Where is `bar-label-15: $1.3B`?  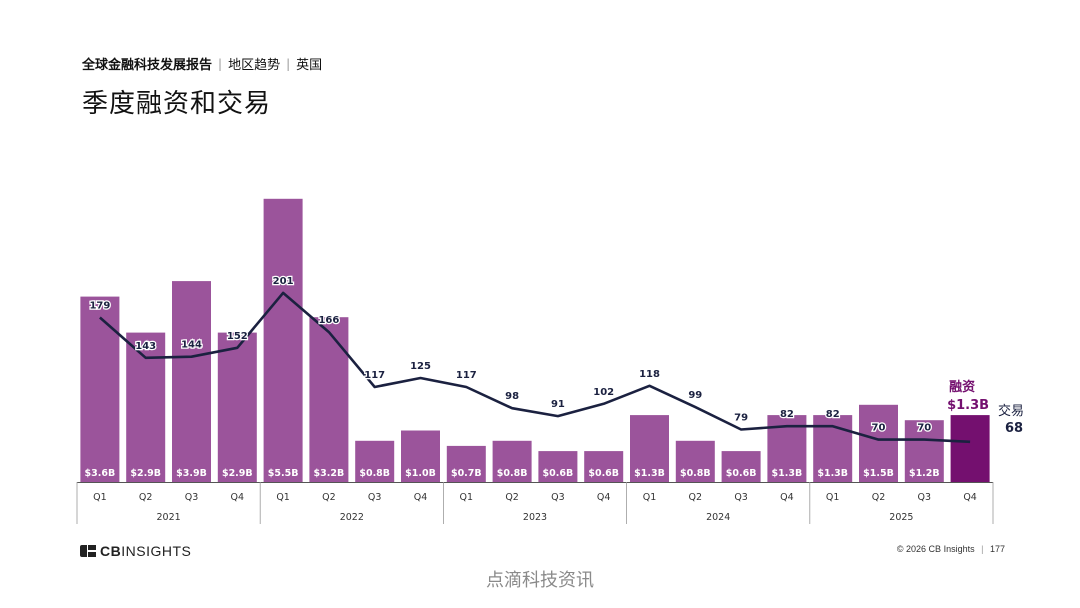 bar-label-15: $1.3B is located at coordinates (787, 473).